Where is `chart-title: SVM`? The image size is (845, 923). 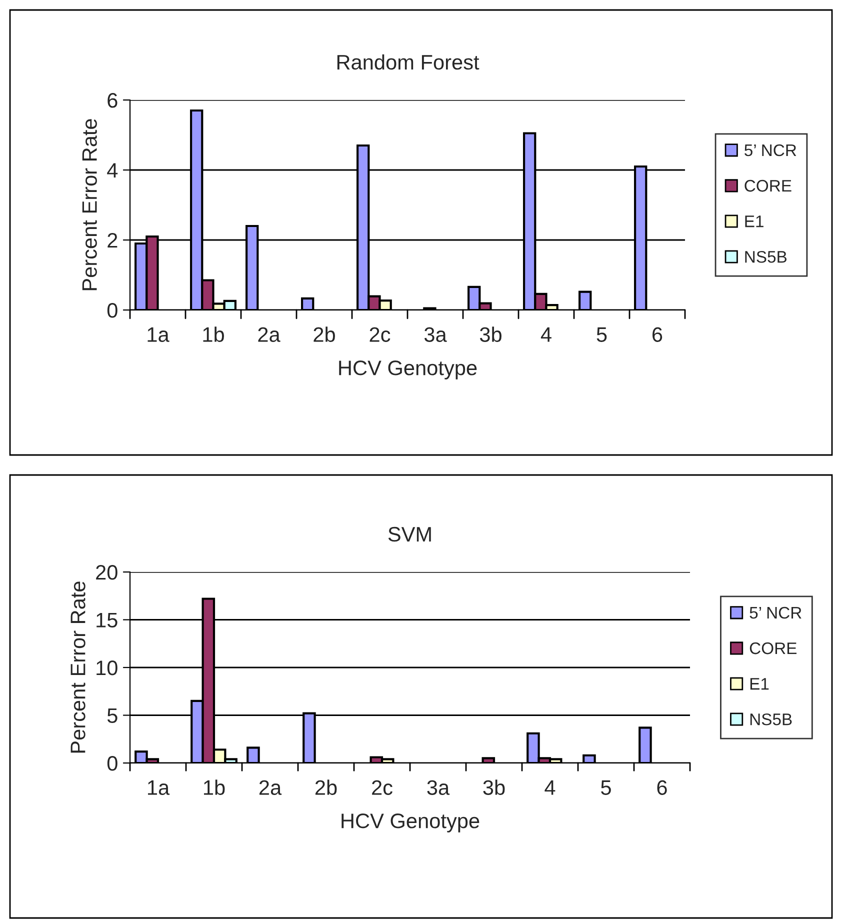 chart-title: SVM is located at coordinates (409, 534).